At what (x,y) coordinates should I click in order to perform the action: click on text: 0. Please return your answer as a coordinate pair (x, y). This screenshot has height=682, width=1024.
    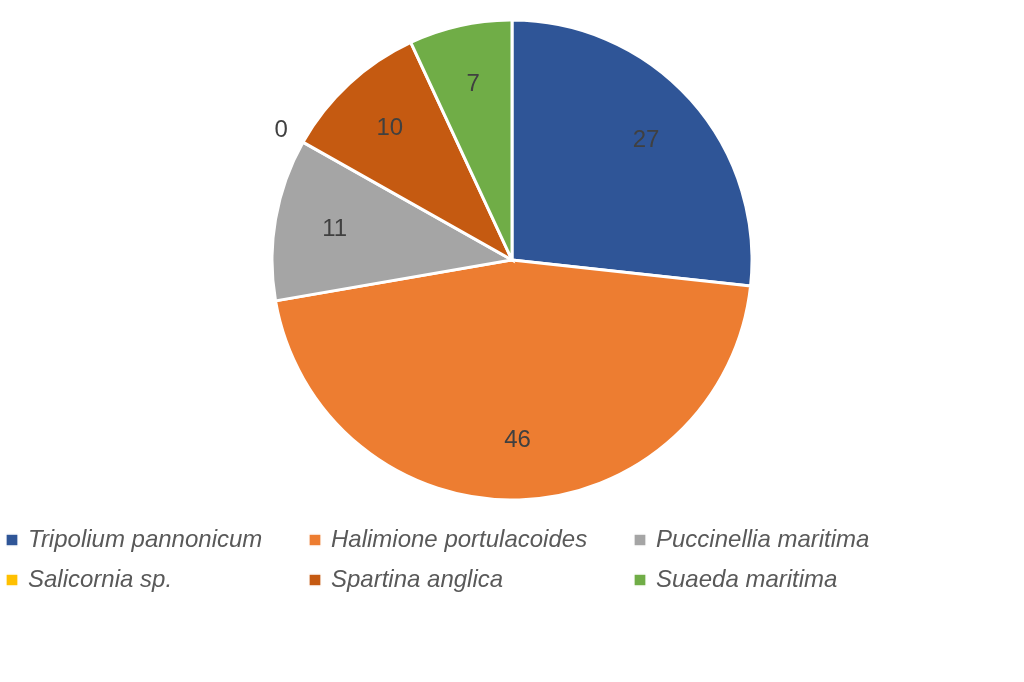
    Looking at the image, I should click on (281, 128).